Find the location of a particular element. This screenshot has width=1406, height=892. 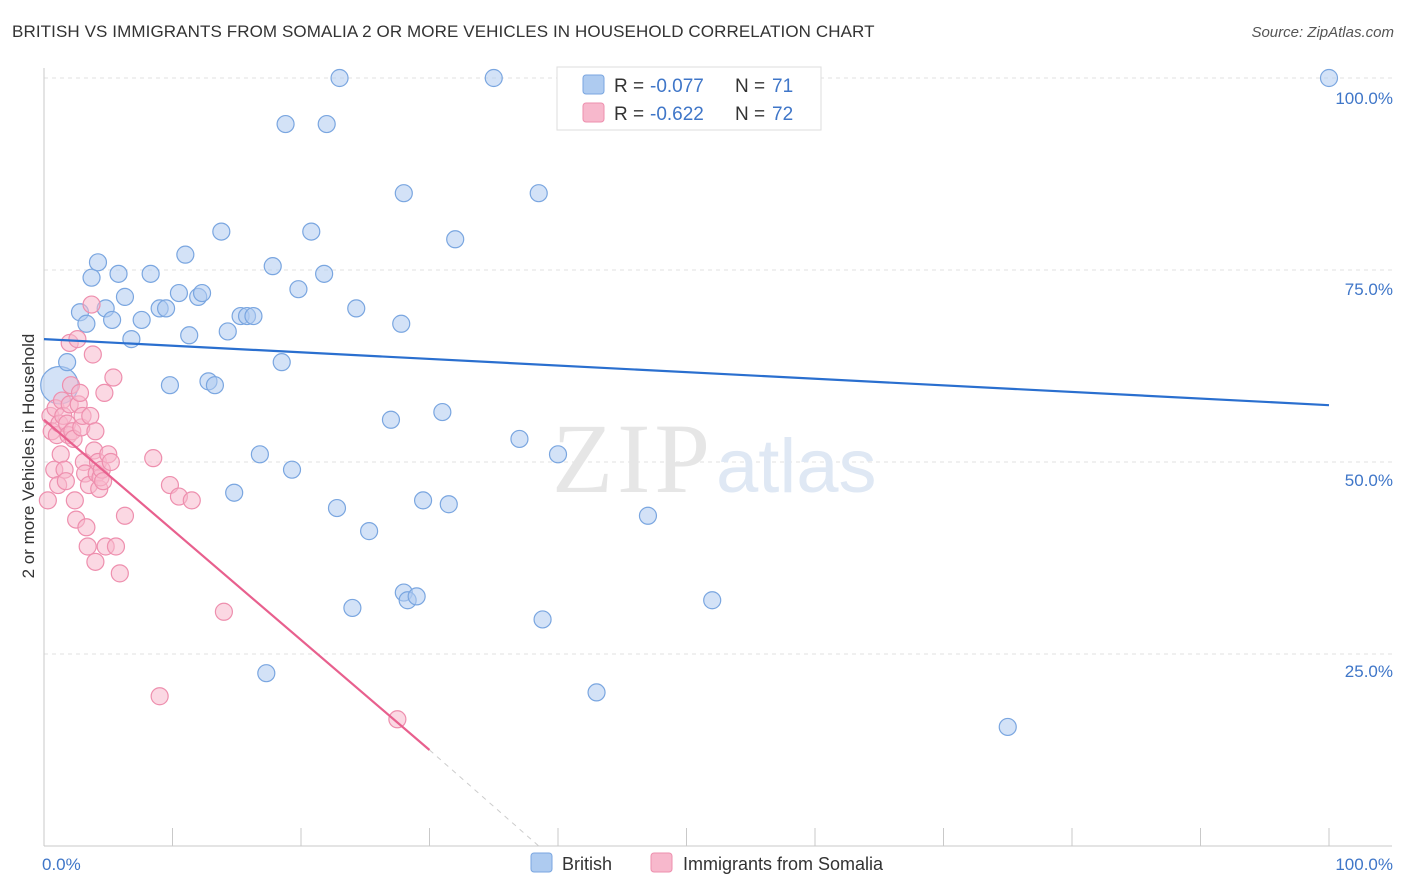

stats-somalia-r-label: R = is located at coordinates (629, 114).